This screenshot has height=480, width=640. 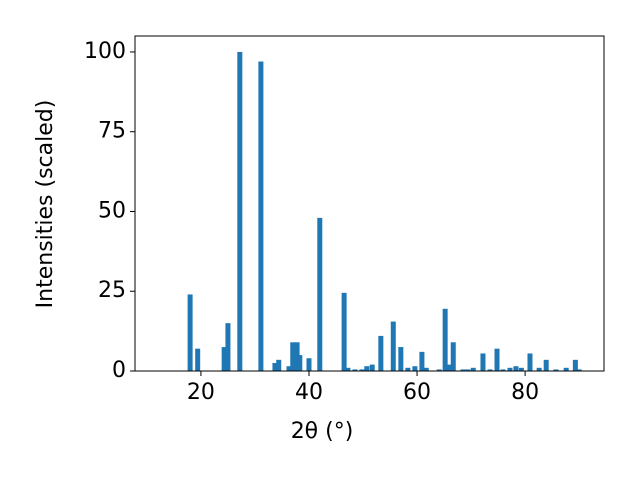 What do you see at coordinates (105, 51) in the screenshot?
I see `y-tick-label: 100` at bounding box center [105, 51].